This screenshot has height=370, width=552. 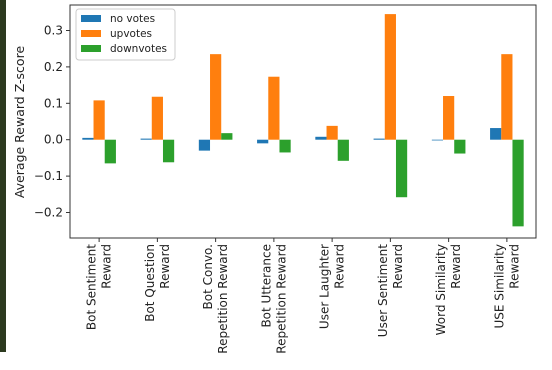 What do you see at coordinates (383, 290) in the screenshot?
I see `x-tick-label: User Sentiment` at bounding box center [383, 290].